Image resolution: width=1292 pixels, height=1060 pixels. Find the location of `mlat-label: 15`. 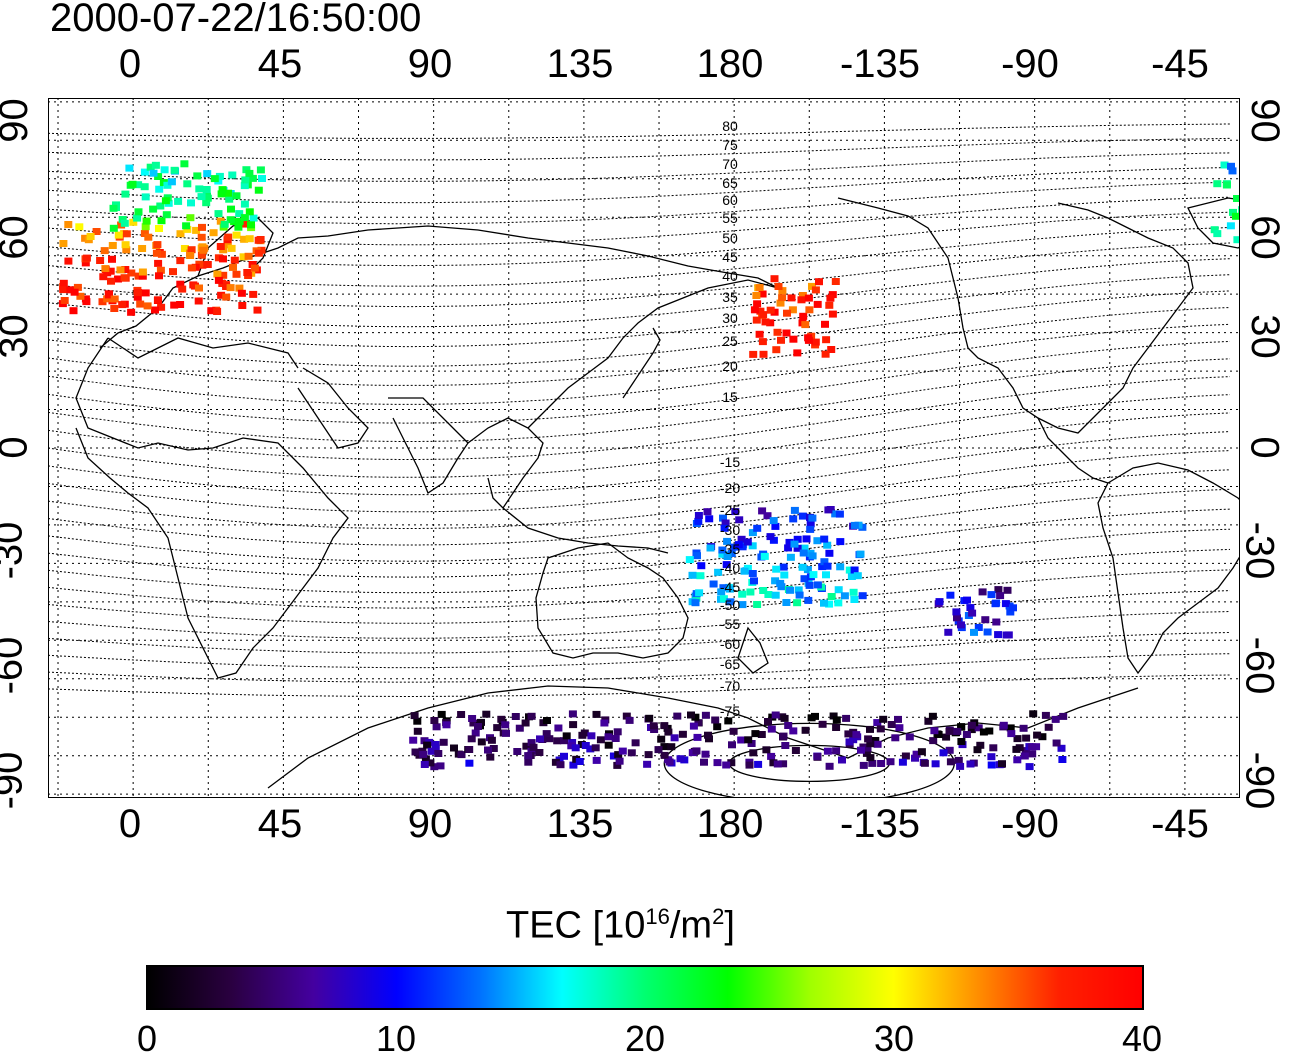

mlat-label: 15 is located at coordinates (730, 397).